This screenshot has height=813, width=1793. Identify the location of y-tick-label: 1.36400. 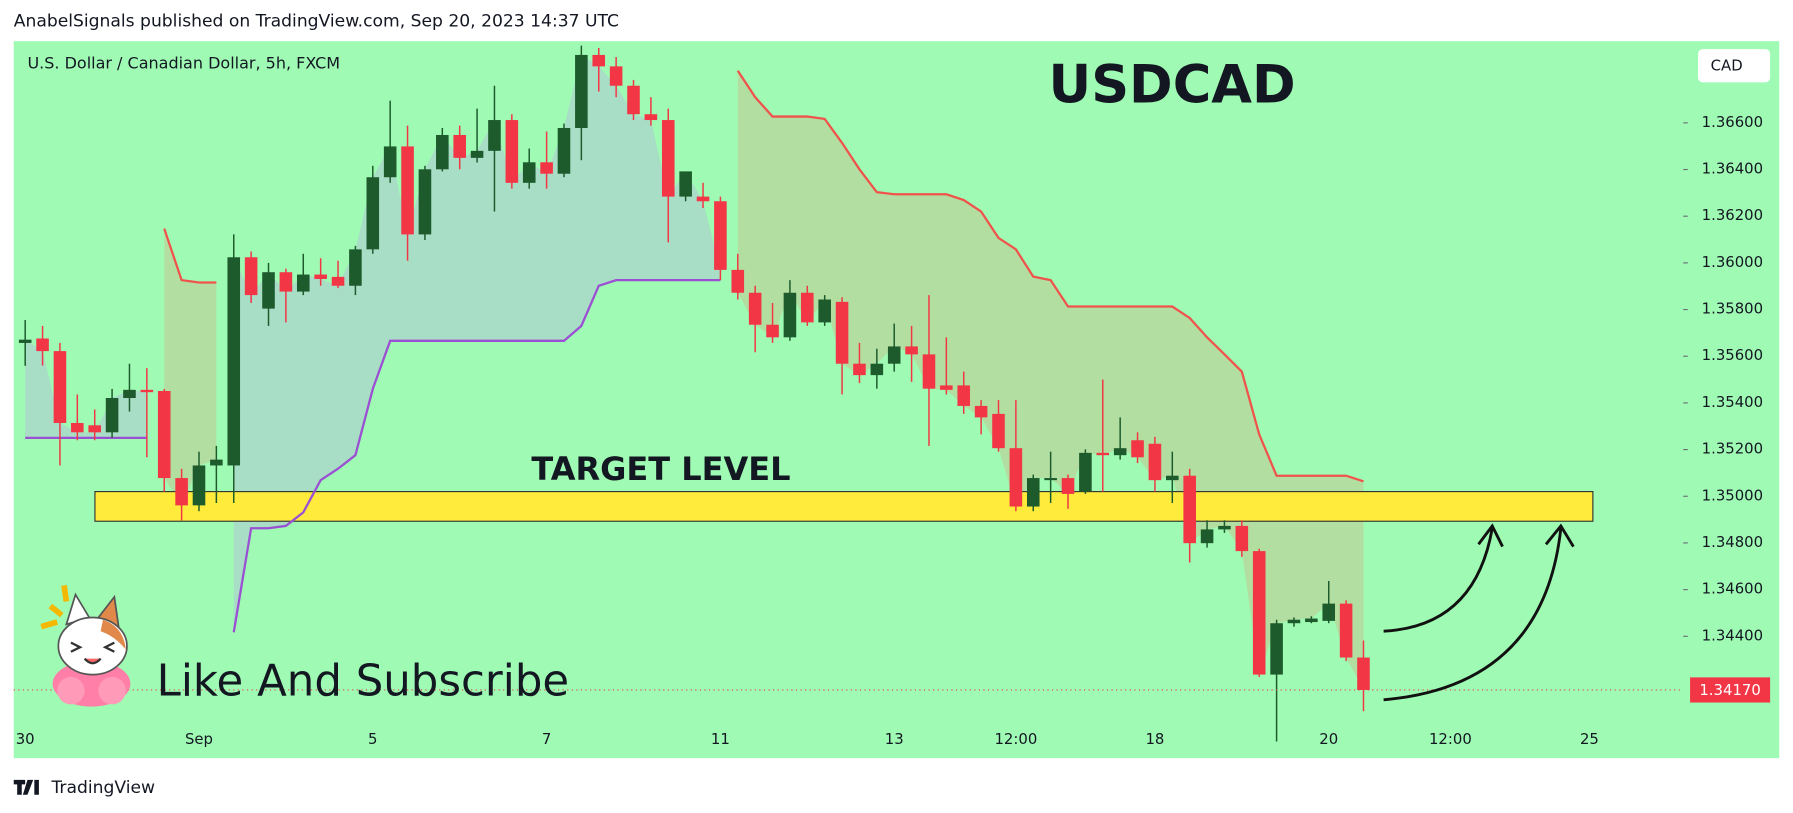
(1732, 169).